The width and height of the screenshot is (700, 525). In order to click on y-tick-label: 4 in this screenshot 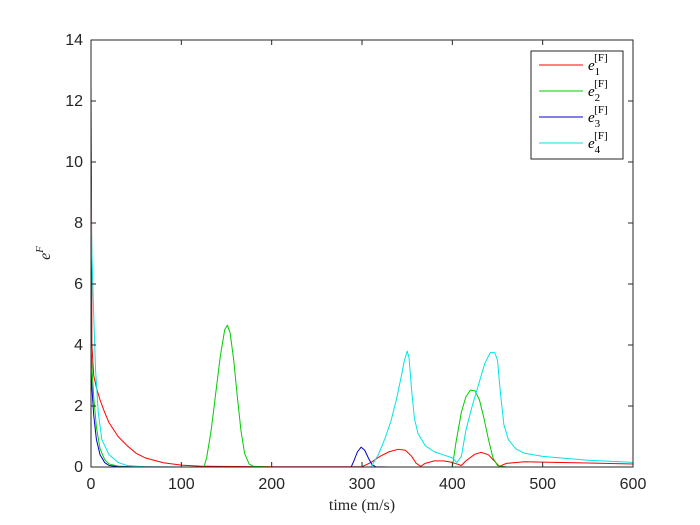, I will do `click(78, 345)`.